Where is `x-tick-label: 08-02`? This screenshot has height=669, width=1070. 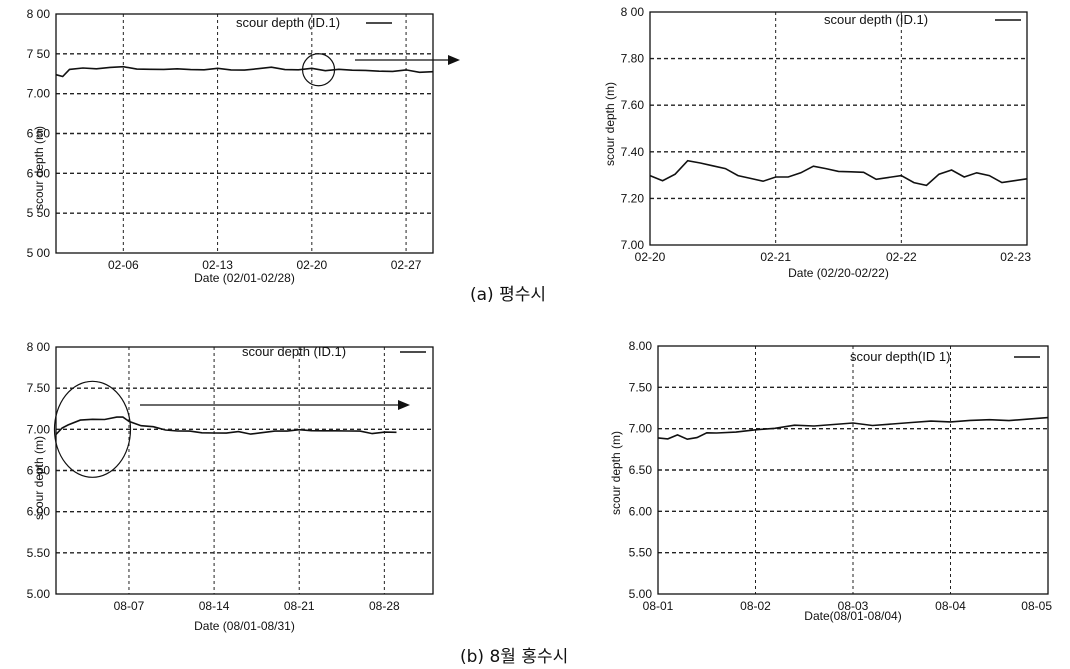 x-tick-label: 08-02 is located at coordinates (755, 606).